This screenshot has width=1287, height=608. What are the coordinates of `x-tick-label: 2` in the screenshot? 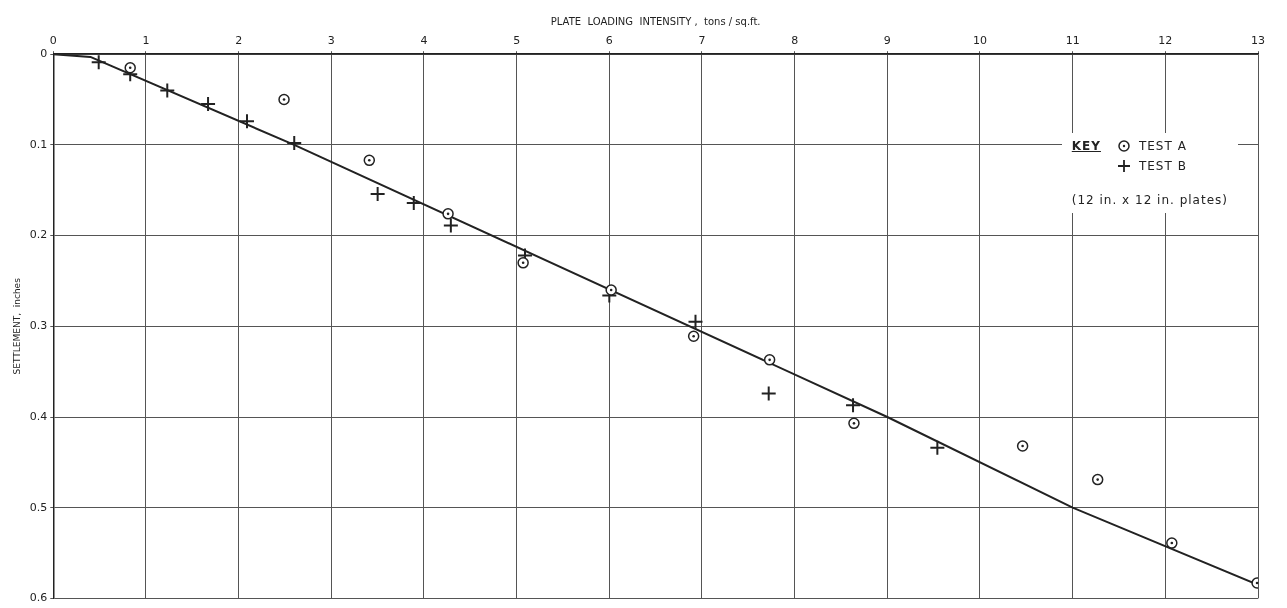 It's located at (239, 41).